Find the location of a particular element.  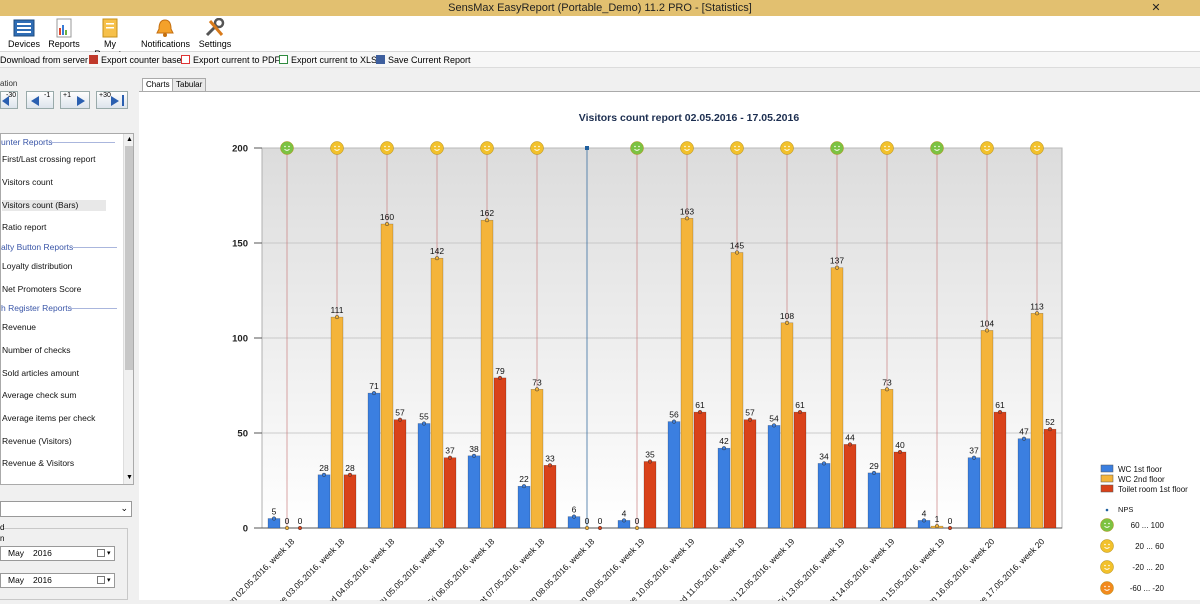

report-item-visitors-count: Visitors count is located at coordinates (27, 182).